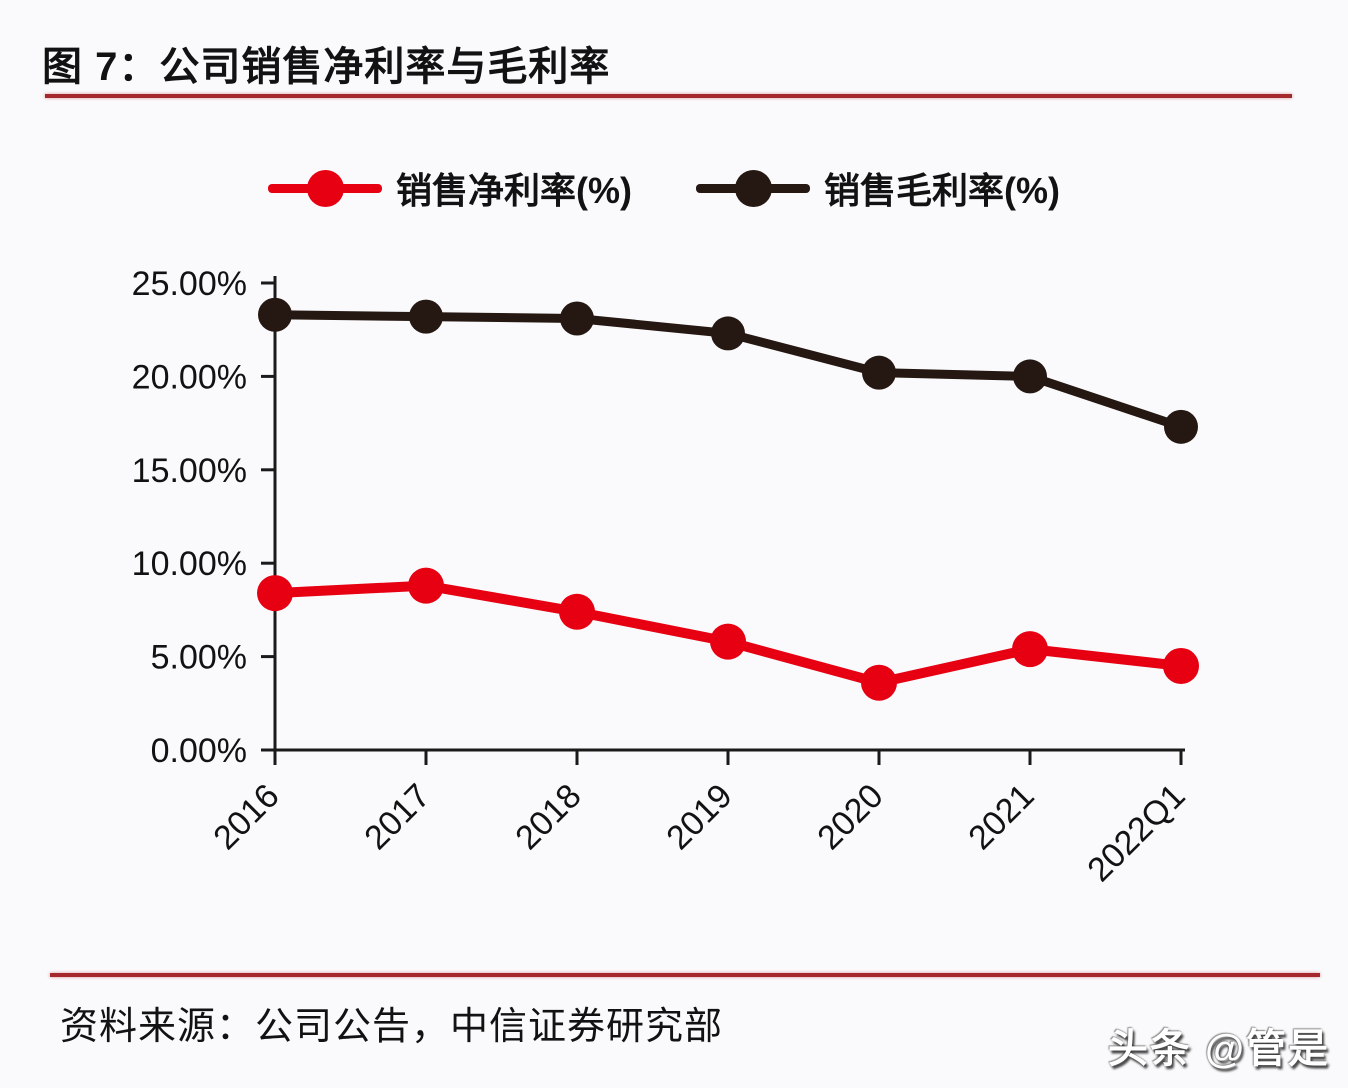 The image size is (1348, 1088). Describe the element at coordinates (699, 817) in the screenshot. I see `x-tick-label: 2019` at that location.